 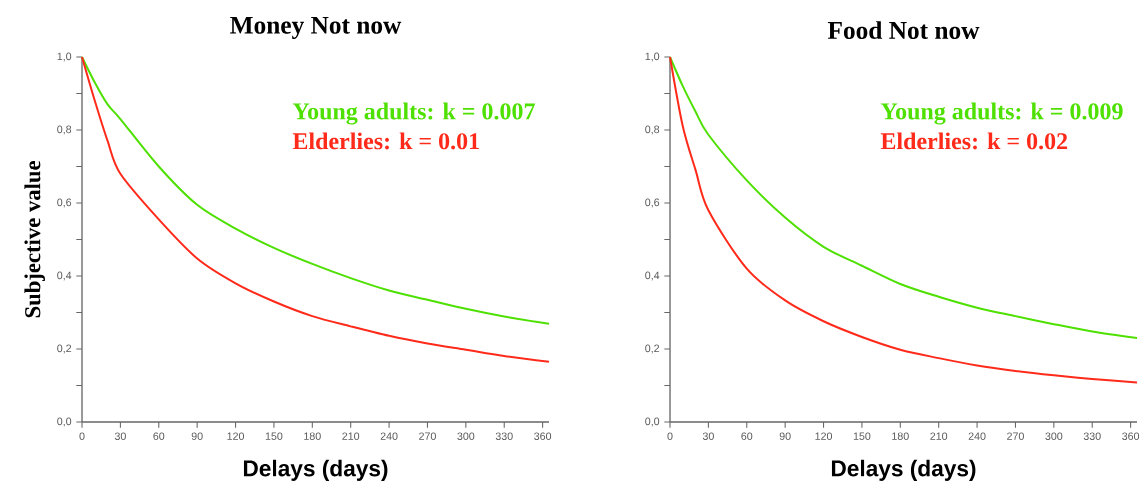 I want to click on text: Elderlies: k = 0.01, so click(x=385, y=141).